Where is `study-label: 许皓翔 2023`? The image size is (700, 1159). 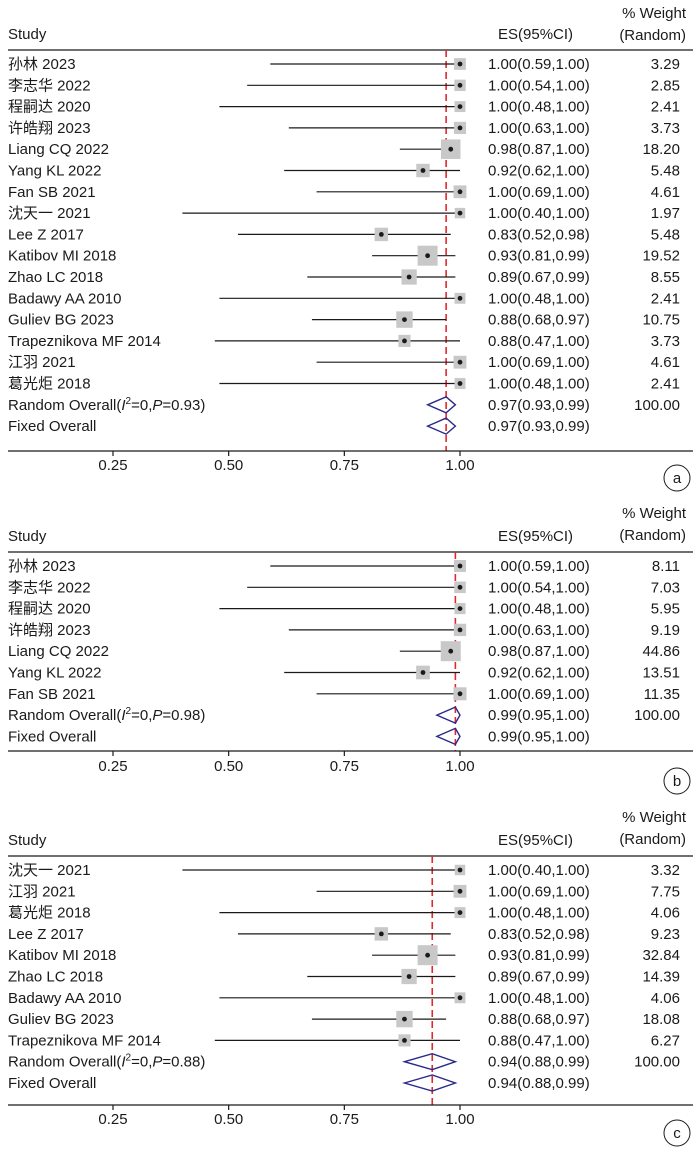
study-label: 许皓翔 2023 is located at coordinates (49, 630).